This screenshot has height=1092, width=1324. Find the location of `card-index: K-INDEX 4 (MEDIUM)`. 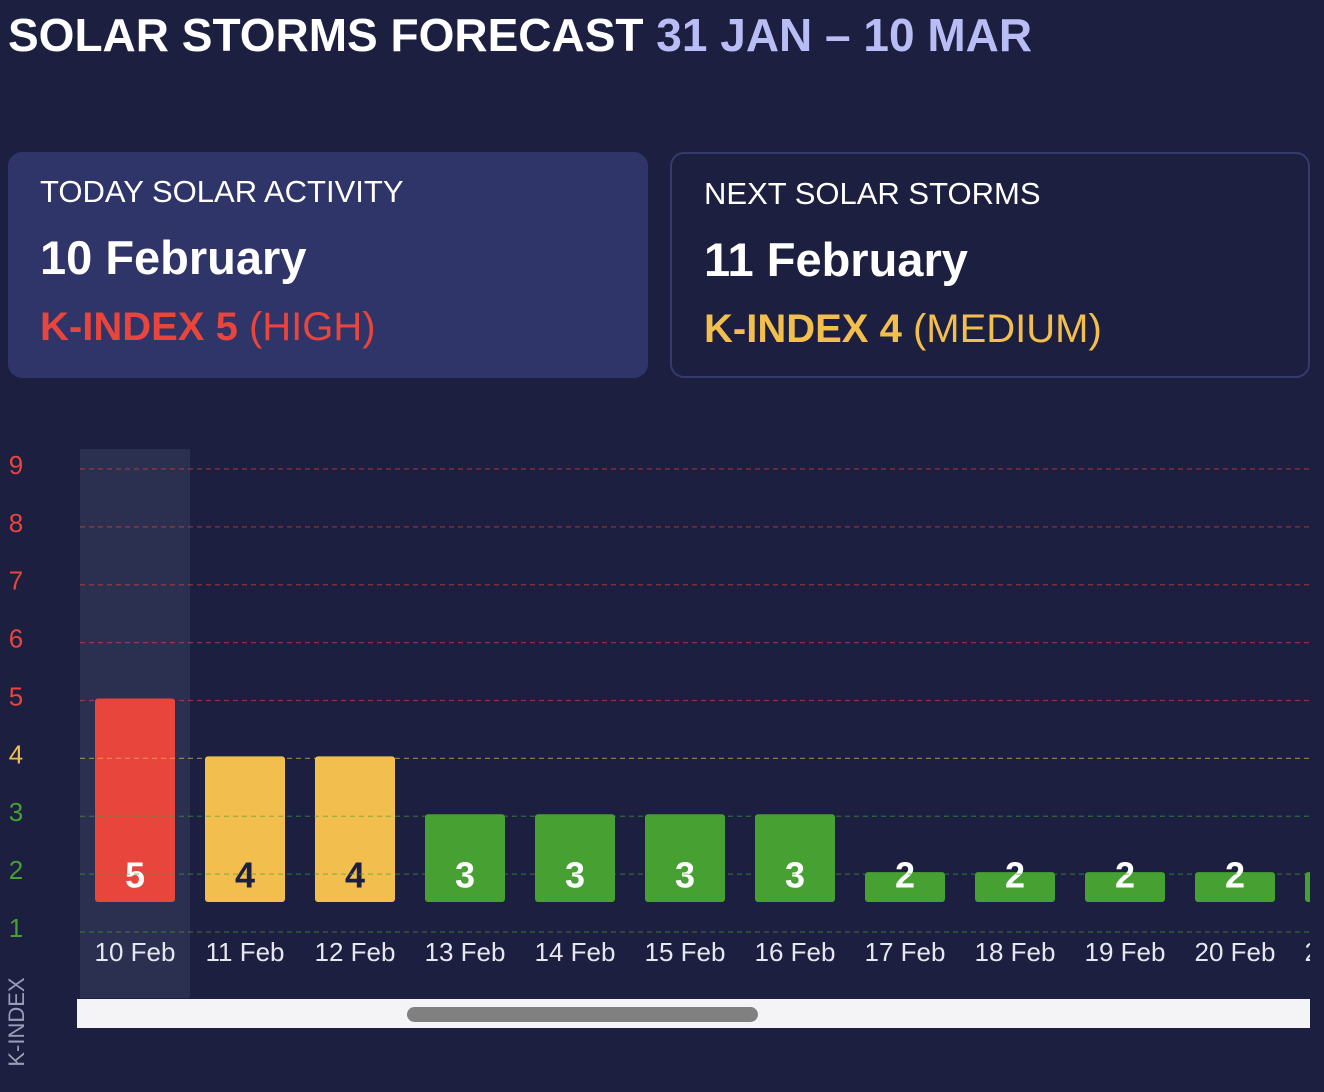

card-index: K-INDEX 4 (MEDIUM) is located at coordinates (990, 329).